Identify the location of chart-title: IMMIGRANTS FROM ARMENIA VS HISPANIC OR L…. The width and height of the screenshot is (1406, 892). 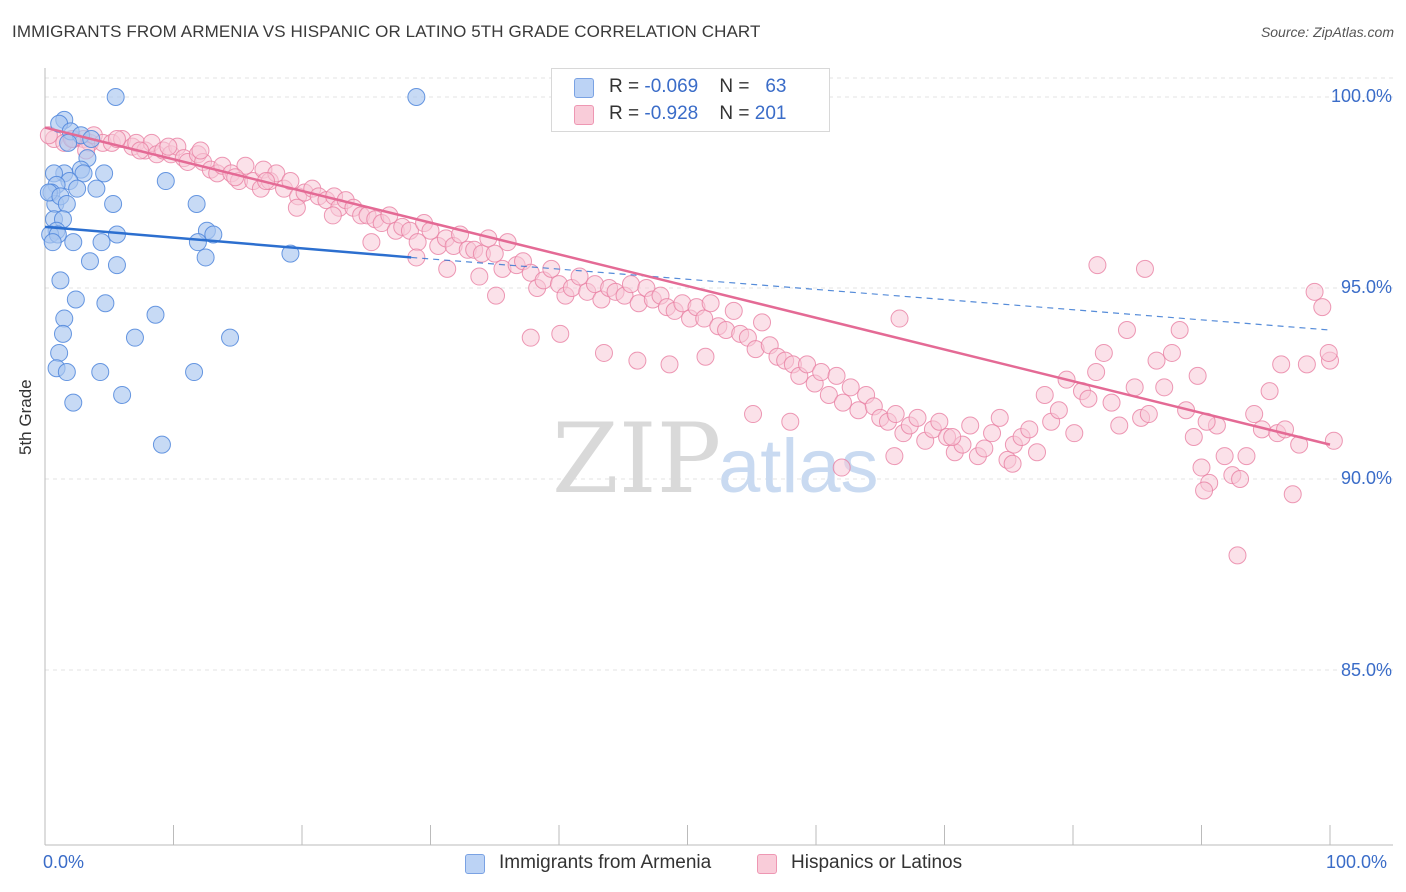
(386, 31).